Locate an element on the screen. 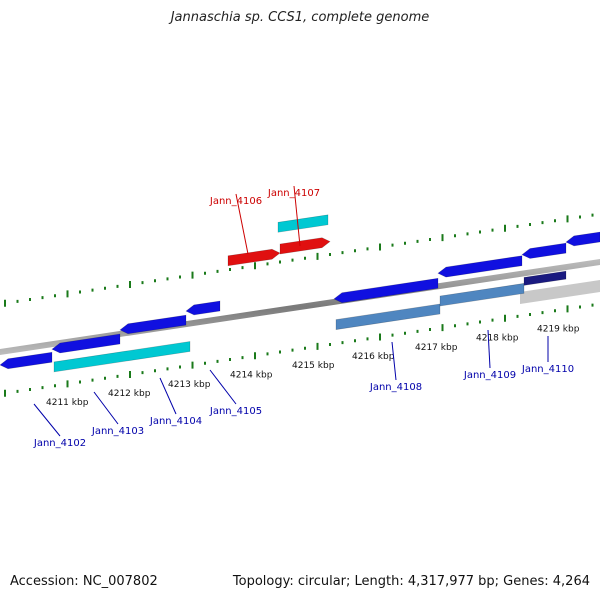  gene-label: Jann_4103 is located at coordinates (117, 431).